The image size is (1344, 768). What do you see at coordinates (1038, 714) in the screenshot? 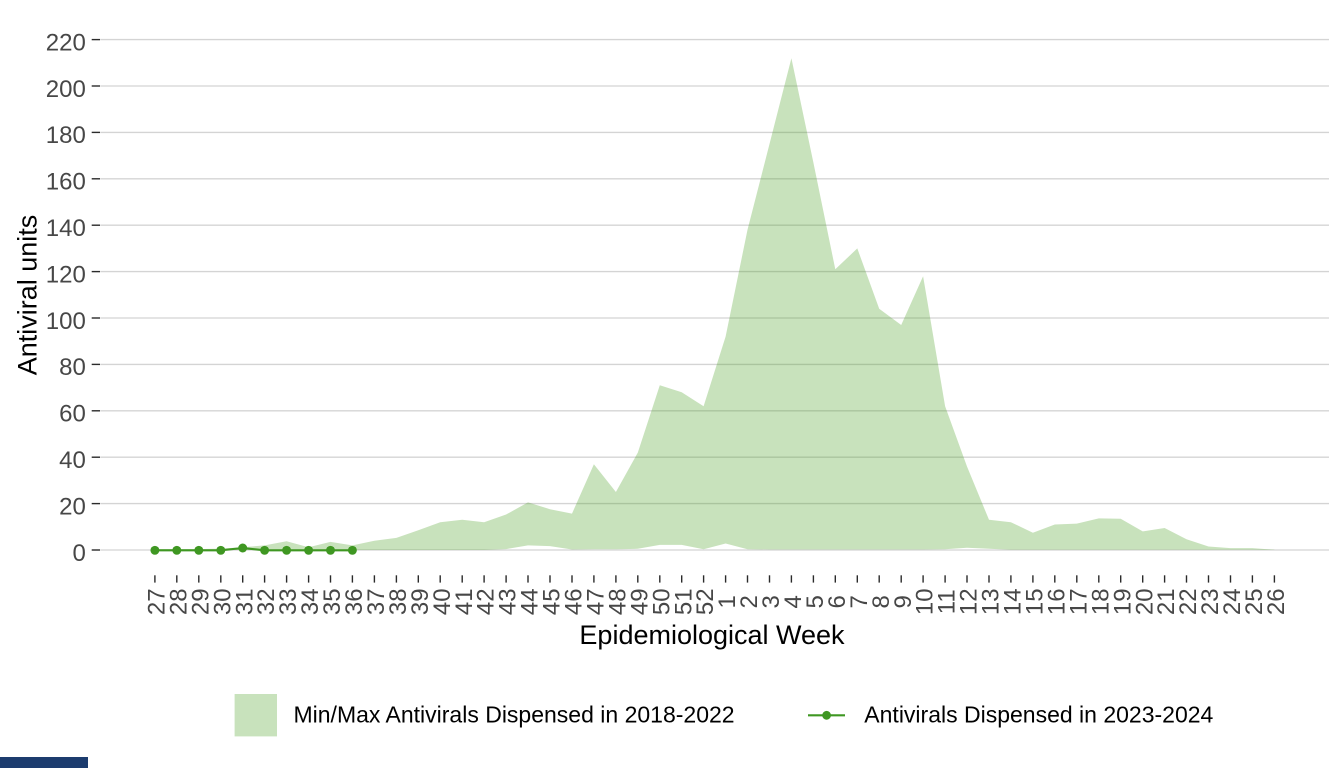
I see `svg-text:Antivirals Dispensed in 2023-2: Antivirals Dispensed in 2023-2024` at bounding box center [1038, 714].